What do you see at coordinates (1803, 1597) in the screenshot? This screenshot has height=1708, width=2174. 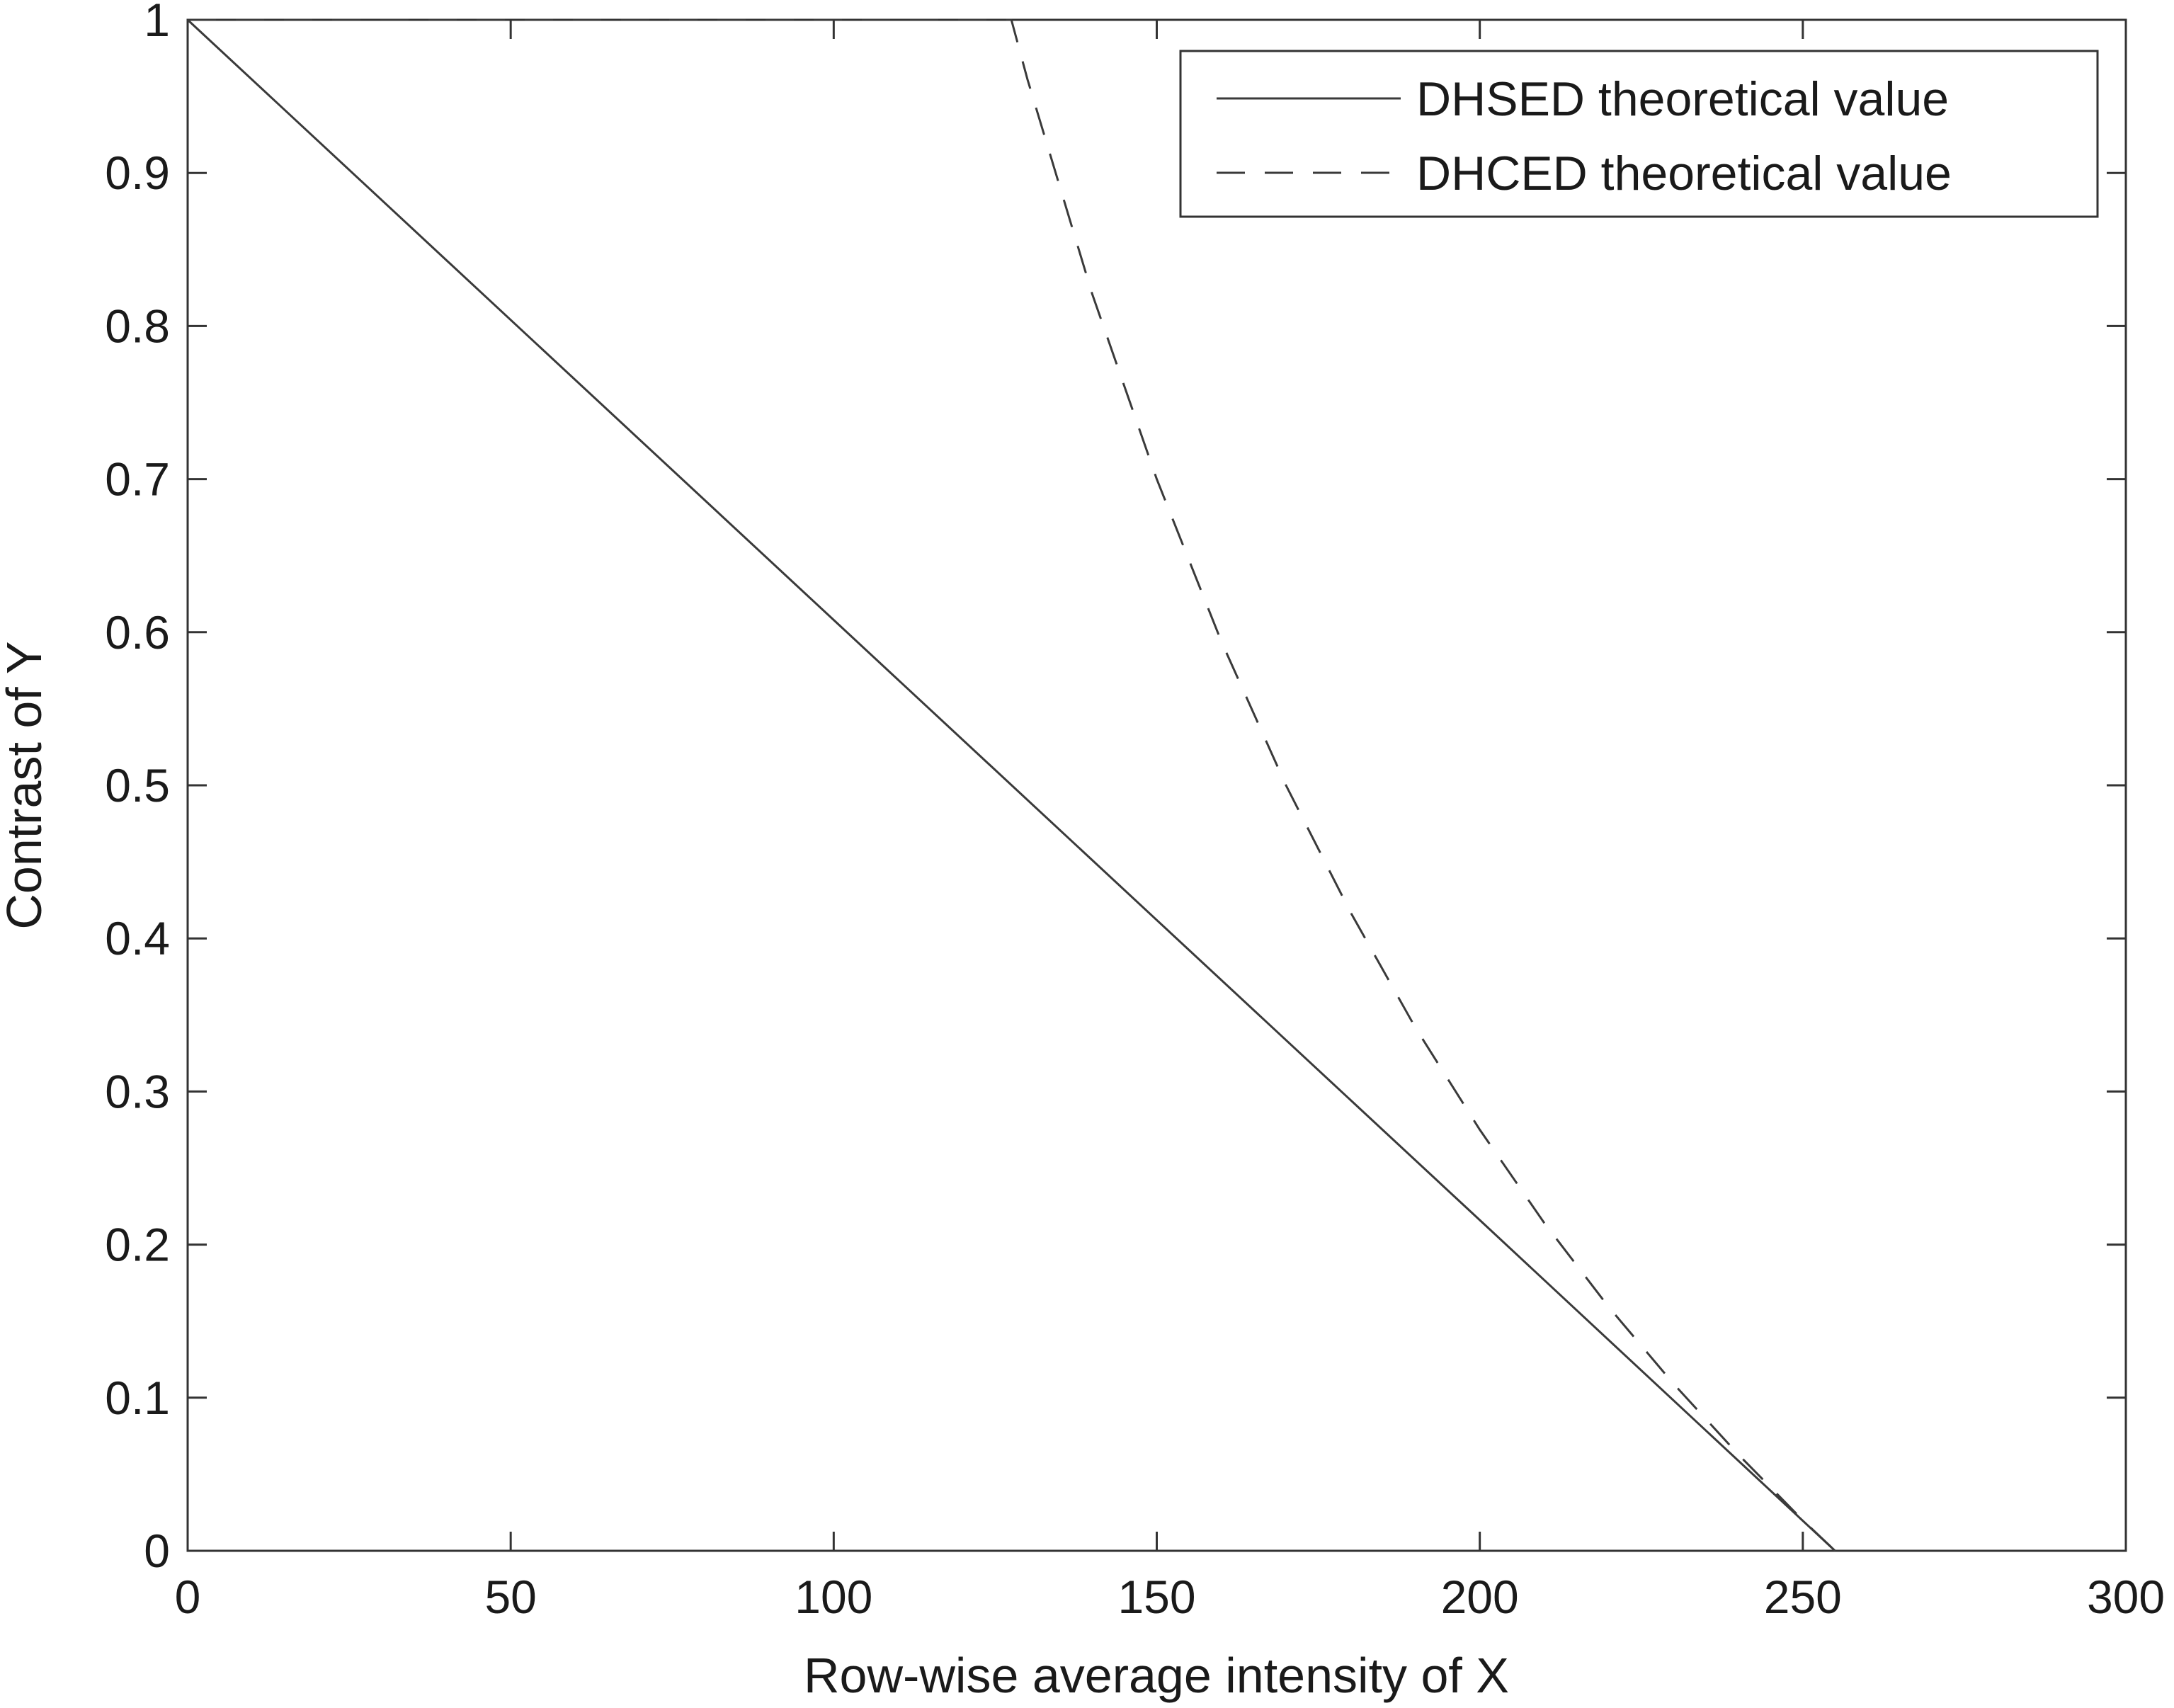 I see `x-tick-label: 250` at bounding box center [1803, 1597].